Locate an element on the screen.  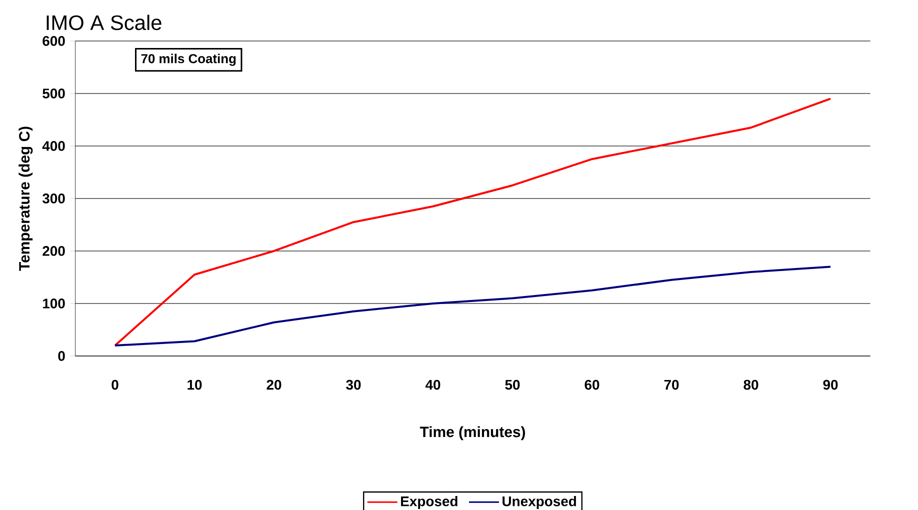
x-tick-label: 50 is located at coordinates (512, 385).